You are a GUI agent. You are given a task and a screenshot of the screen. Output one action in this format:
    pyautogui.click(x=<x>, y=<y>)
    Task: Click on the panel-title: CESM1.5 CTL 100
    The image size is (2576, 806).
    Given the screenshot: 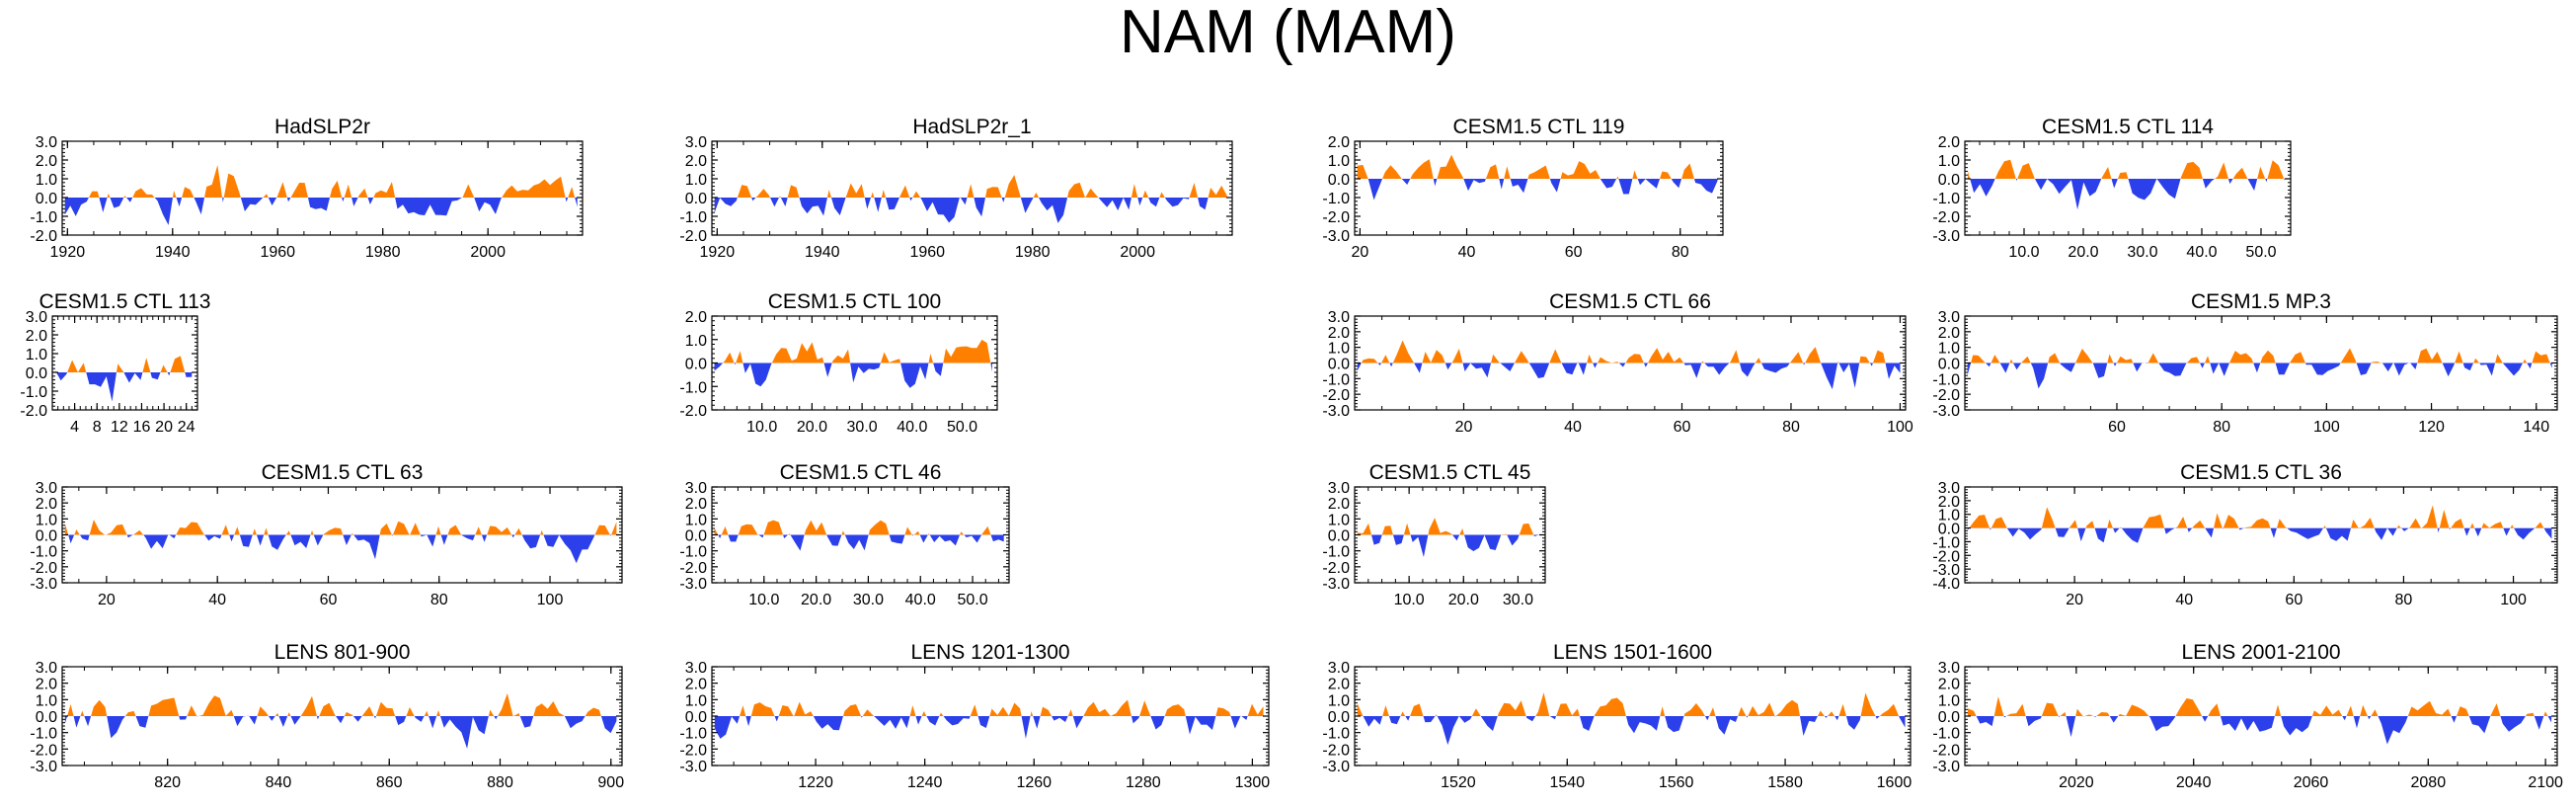 What is the action you would take?
    pyautogui.click(x=854, y=301)
    